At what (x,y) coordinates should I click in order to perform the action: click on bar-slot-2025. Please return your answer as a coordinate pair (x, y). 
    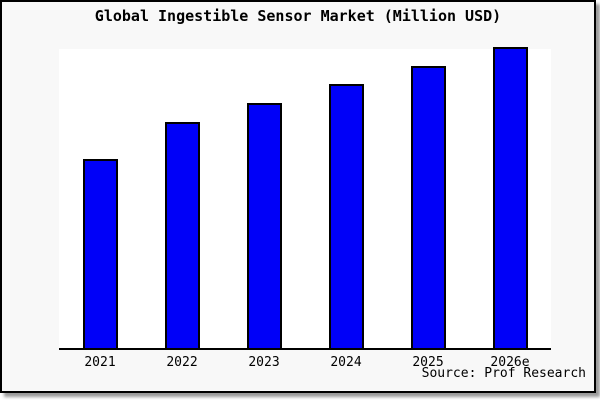
    Looking at the image, I should click on (428, 207).